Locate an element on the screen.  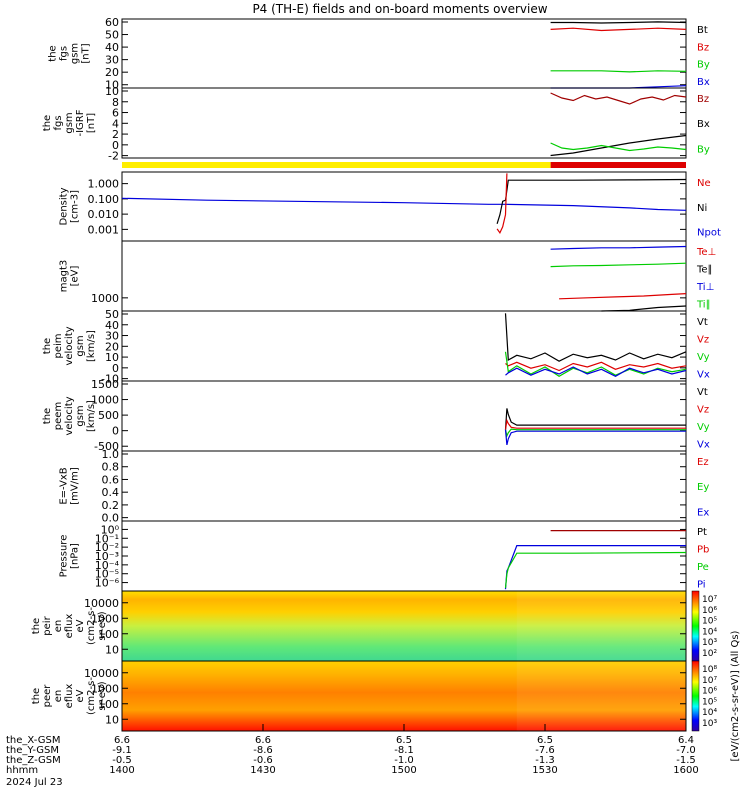
y-axis-label: [eV] is located at coordinates (75, 276).